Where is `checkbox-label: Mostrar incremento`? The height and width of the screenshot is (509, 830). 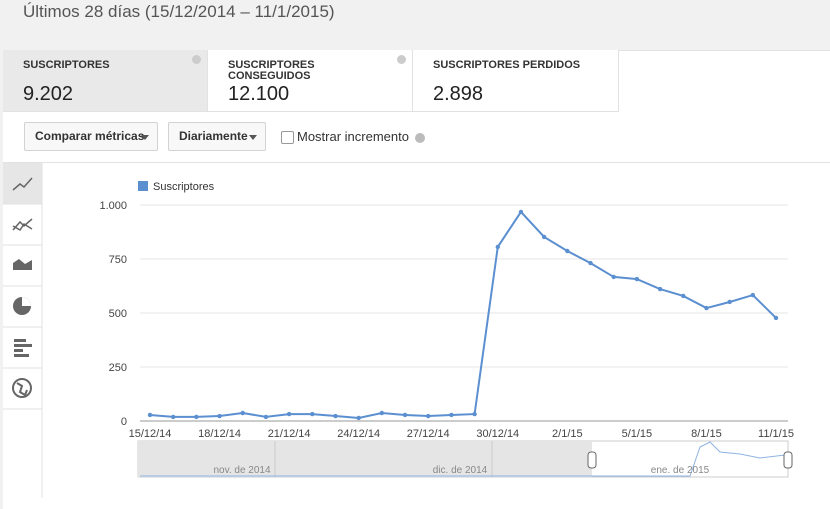 checkbox-label: Mostrar incremento is located at coordinates (353, 136).